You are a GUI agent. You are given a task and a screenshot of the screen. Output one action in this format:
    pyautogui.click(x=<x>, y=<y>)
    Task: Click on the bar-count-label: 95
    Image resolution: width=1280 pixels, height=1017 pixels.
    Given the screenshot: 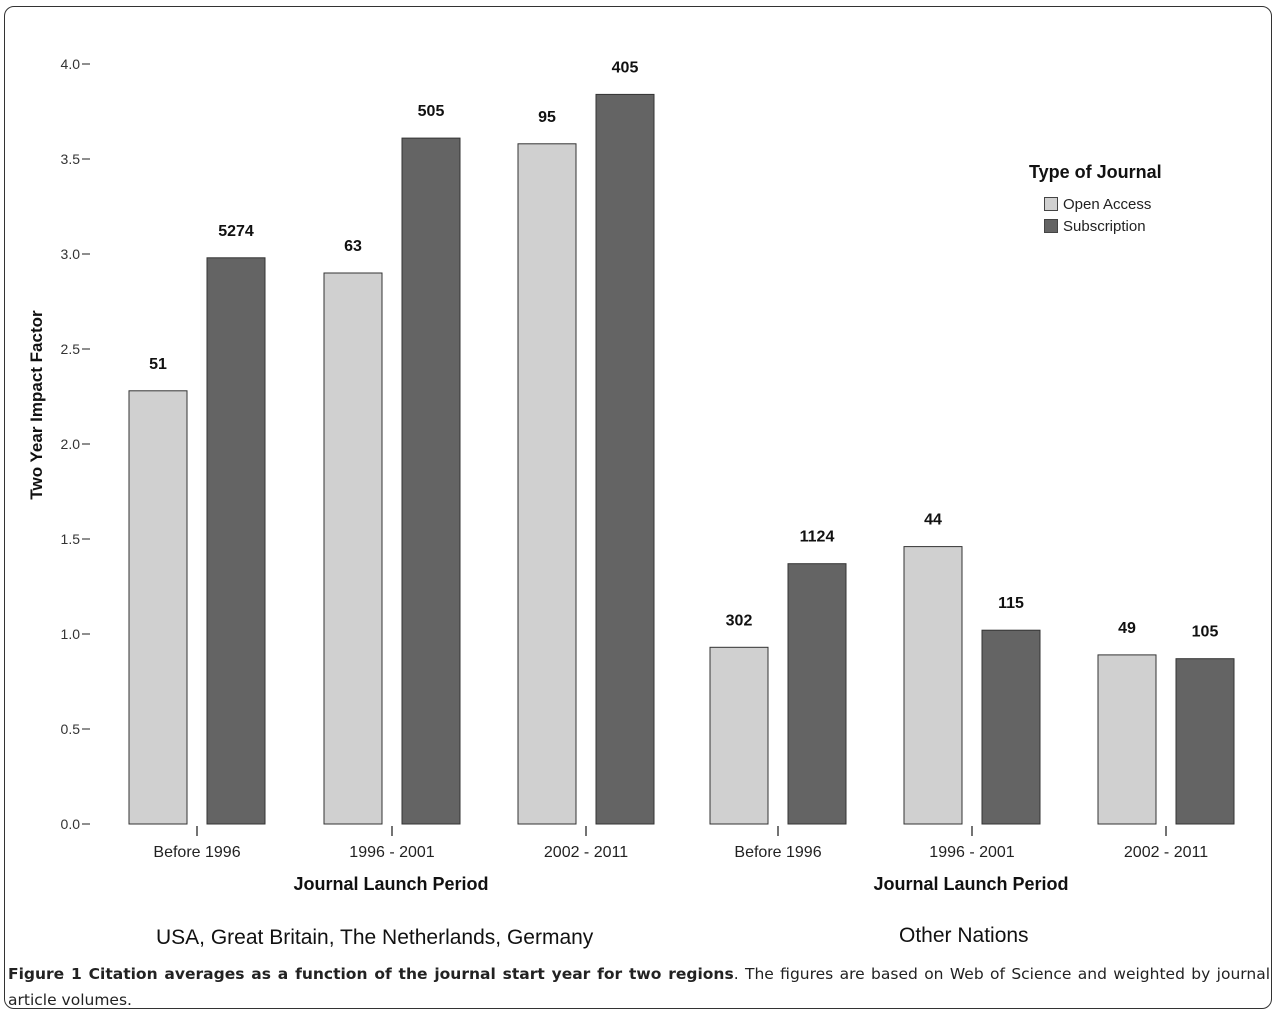 What is the action you would take?
    pyautogui.click(x=547, y=117)
    